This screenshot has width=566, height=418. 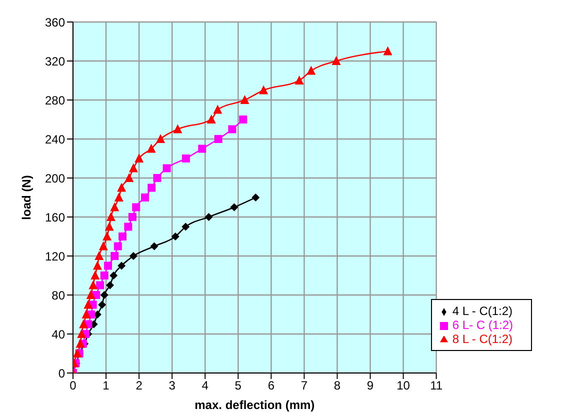 I want to click on y-tick-label: 80, so click(x=59, y=295).